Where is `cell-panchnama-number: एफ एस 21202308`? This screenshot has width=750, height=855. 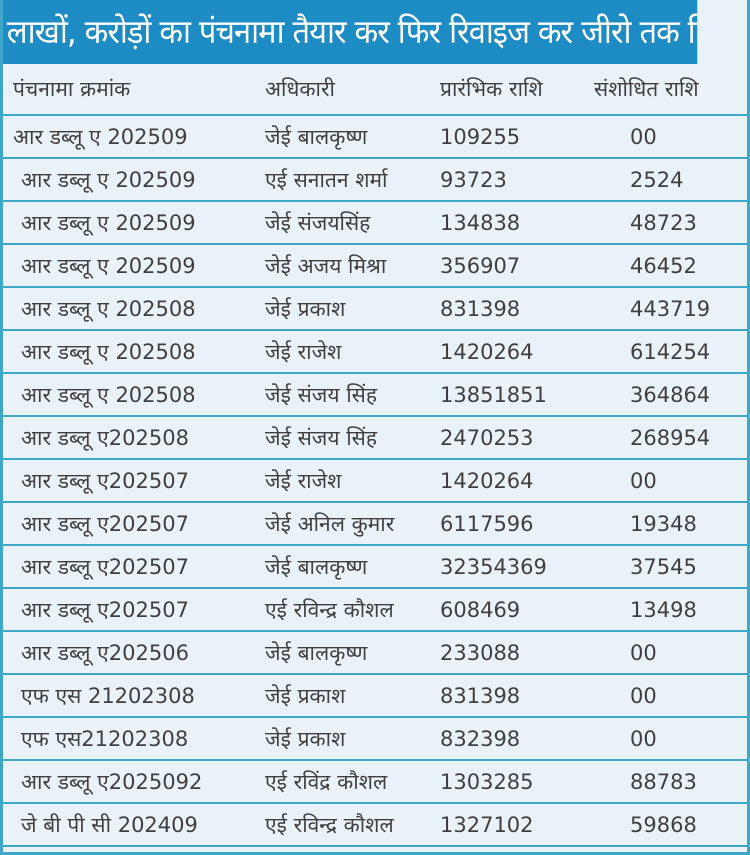
cell-panchnama-number: एफ एस 21202308 is located at coordinates (108, 695).